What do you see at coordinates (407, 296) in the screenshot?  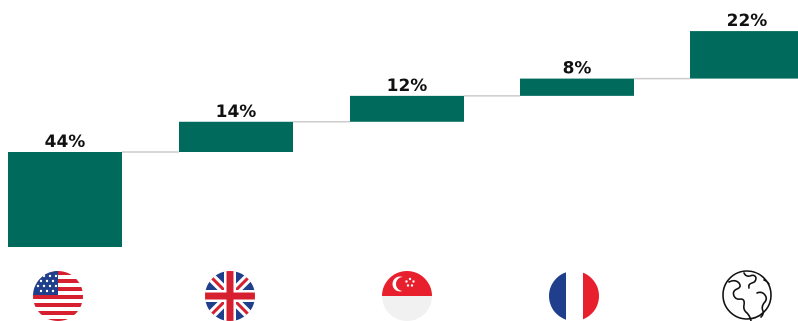 I see `singapore-flag-icon` at bounding box center [407, 296].